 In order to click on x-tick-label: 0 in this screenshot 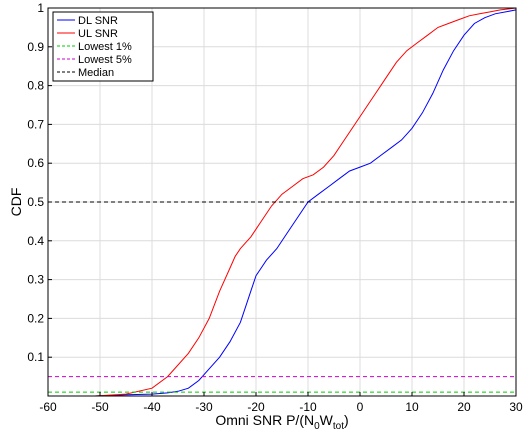, I will do `click(360, 407)`.